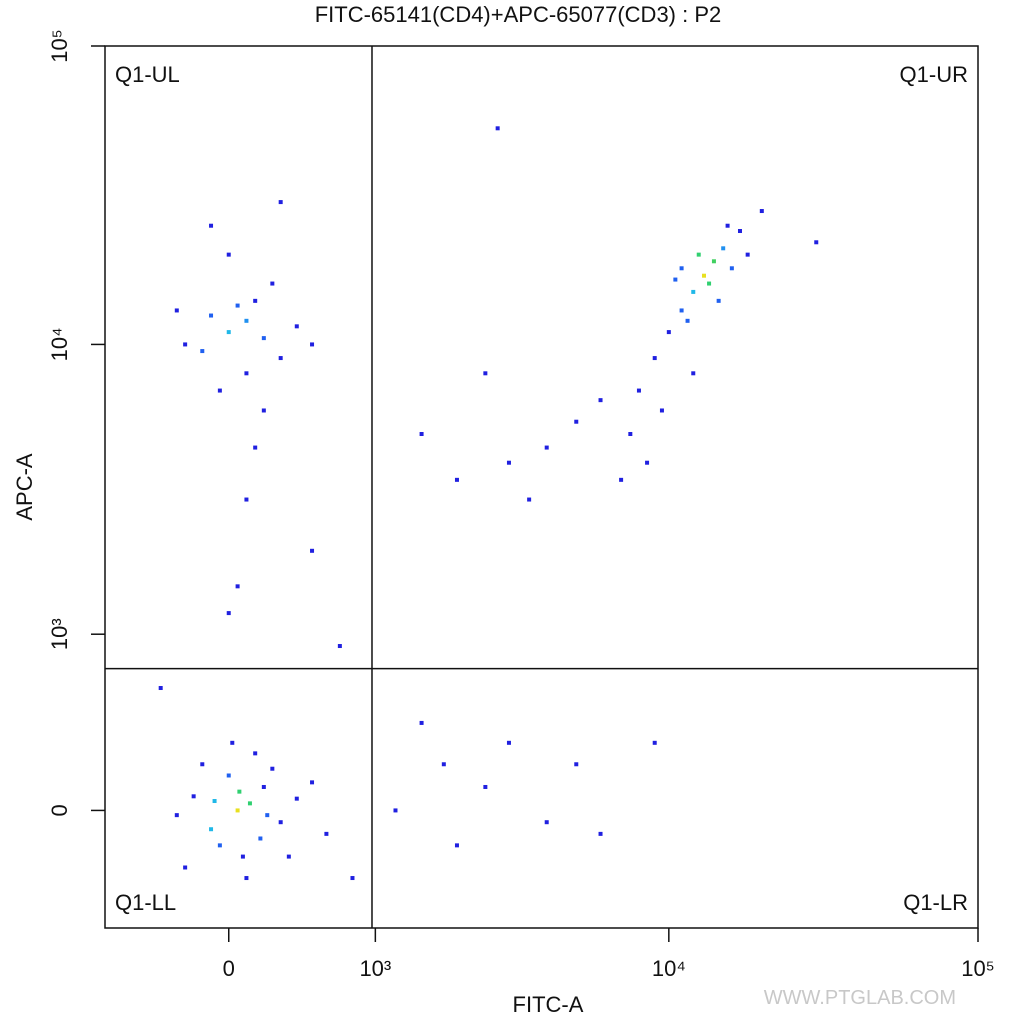  What do you see at coordinates (229, 968) in the screenshot?
I see `x-tick-label: 0` at bounding box center [229, 968].